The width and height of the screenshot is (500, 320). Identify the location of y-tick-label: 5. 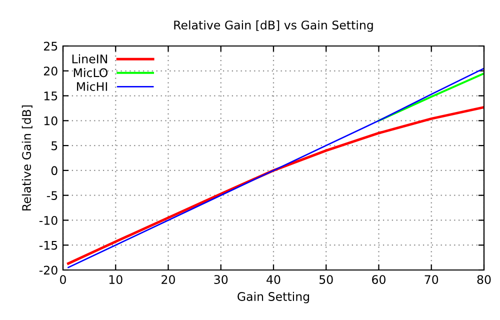
(55, 145).